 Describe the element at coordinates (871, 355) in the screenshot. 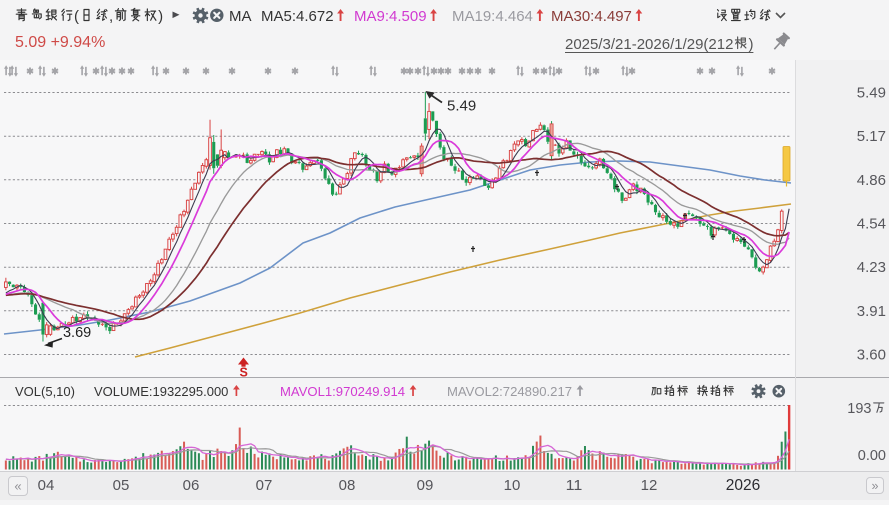

I see `svg-text: 3.60` at that location.